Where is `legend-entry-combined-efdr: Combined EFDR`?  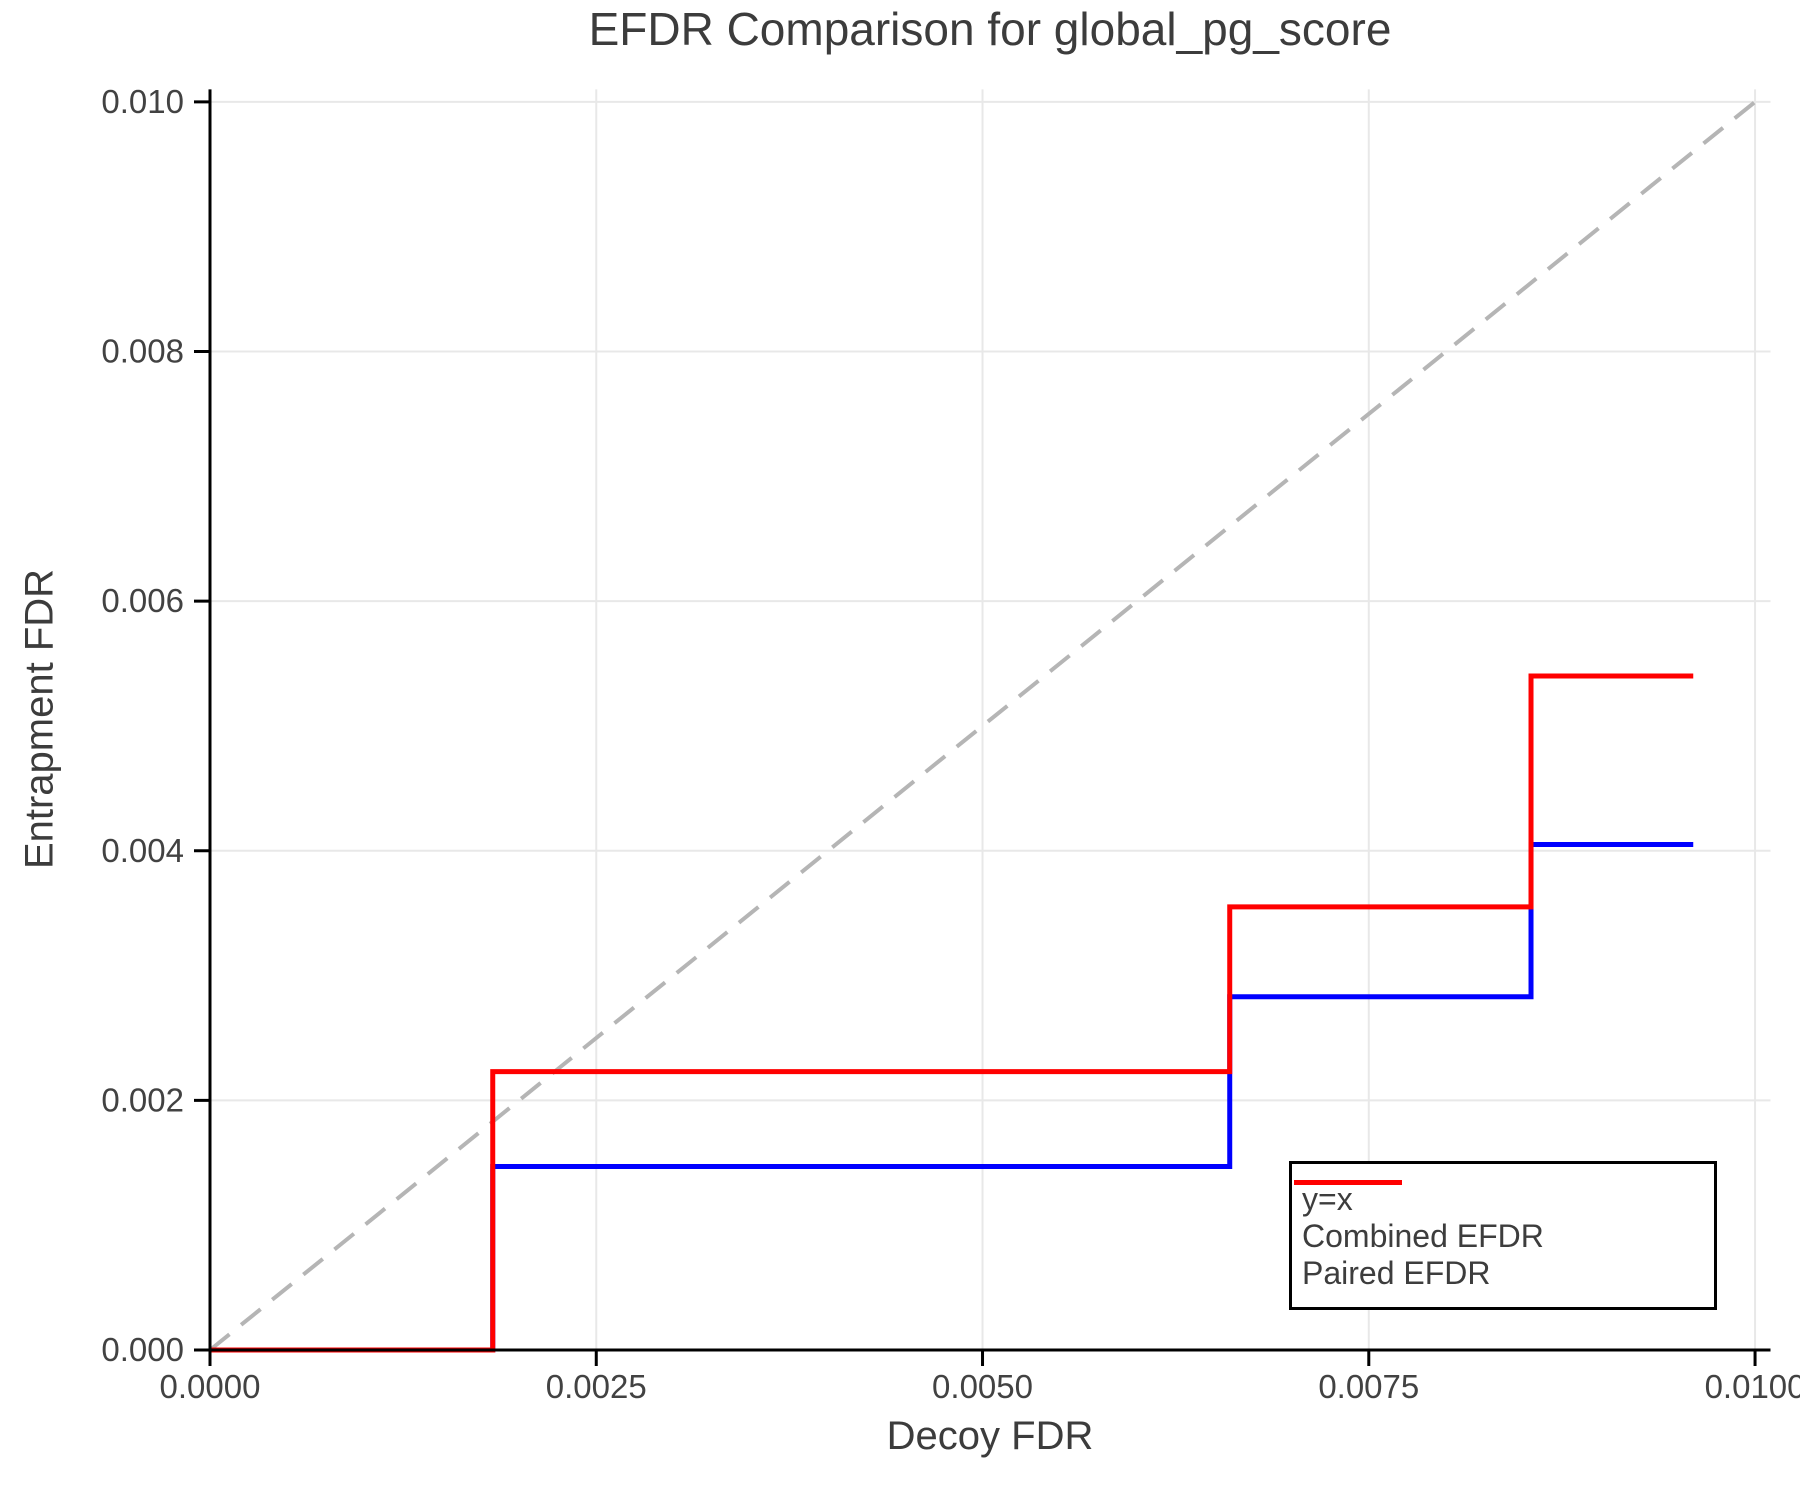 legend-entry-combined-efdr: Combined EFDR is located at coordinates (1499, 1217).